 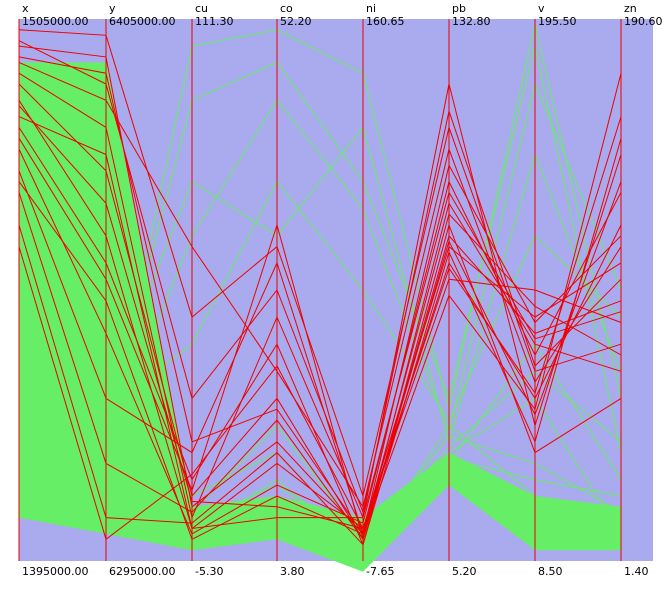 I want to click on axis-min-co: 3.80, so click(x=292, y=571).